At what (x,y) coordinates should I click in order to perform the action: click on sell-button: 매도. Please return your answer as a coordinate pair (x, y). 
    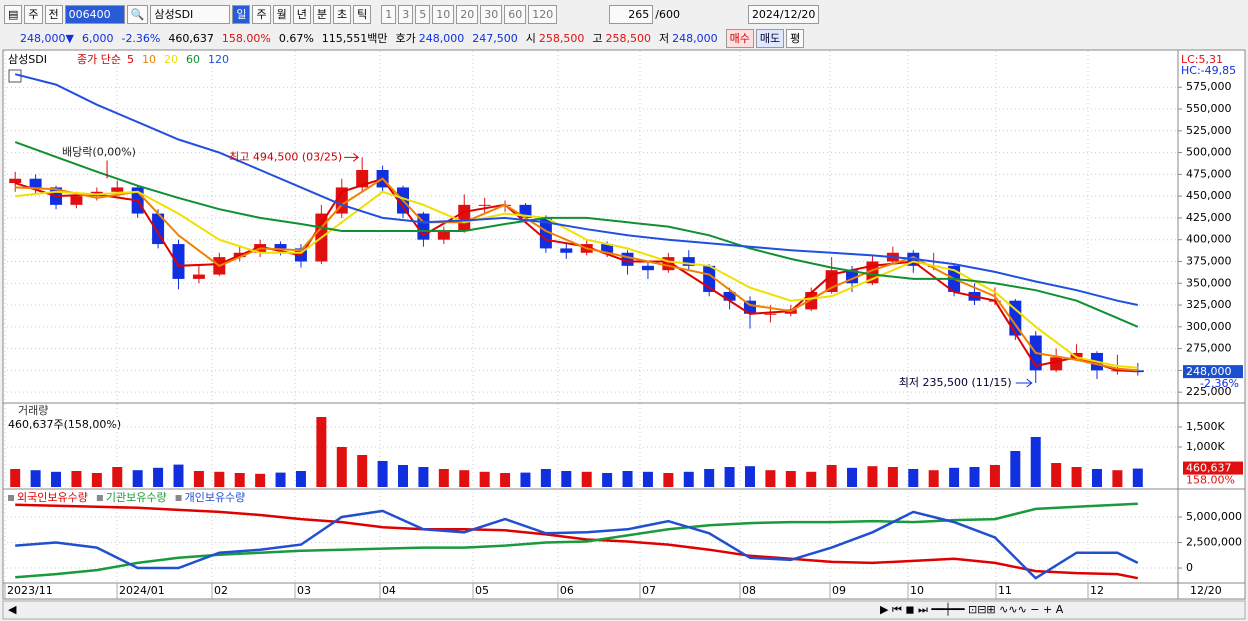
    Looking at the image, I should click on (770, 38).